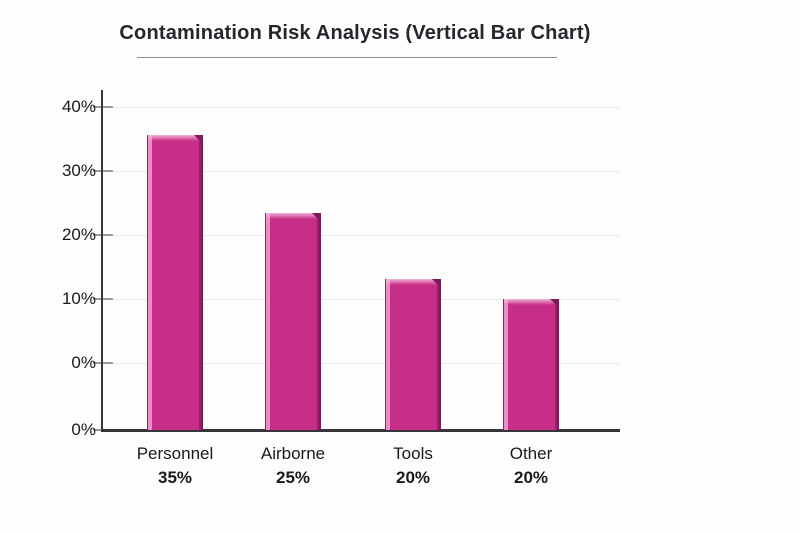  Describe the element at coordinates (78, 234) in the screenshot. I see `y-axis-label: 20%` at that location.